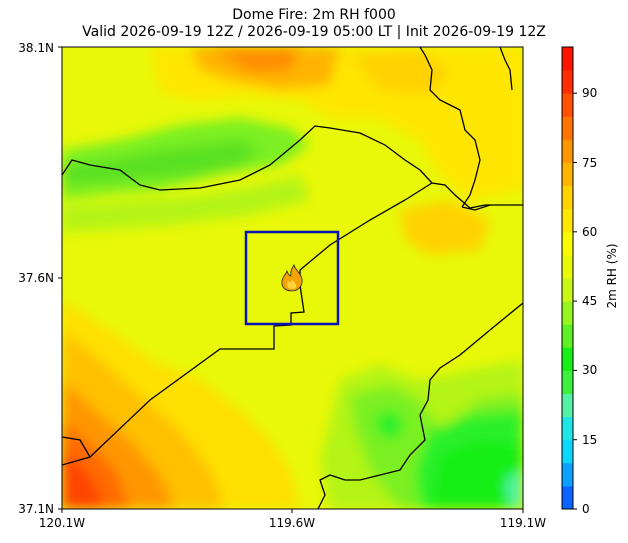 The height and width of the screenshot is (543, 628). Describe the element at coordinates (590, 231) in the screenshot. I see `colorbar-tick-label: 60` at that location.